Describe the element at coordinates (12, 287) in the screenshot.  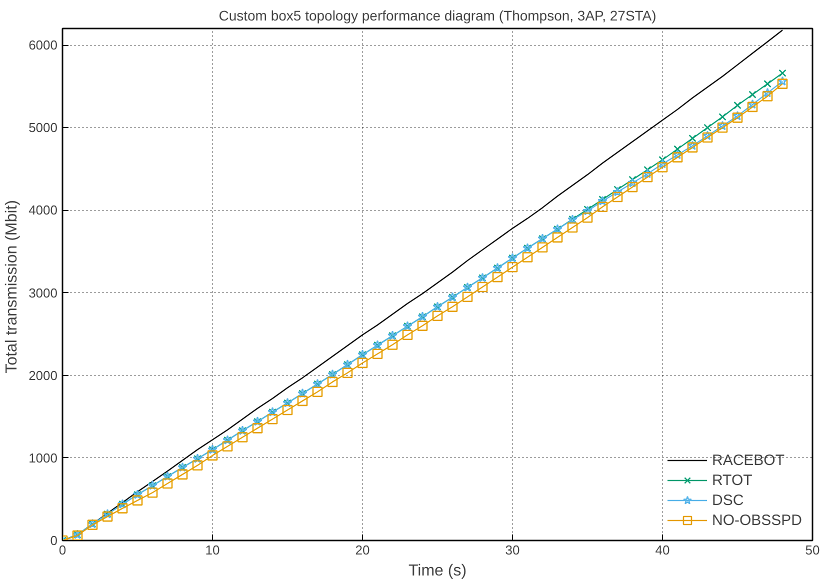
I see `y-axis-title: Total transmission (Mbit)` at that location.